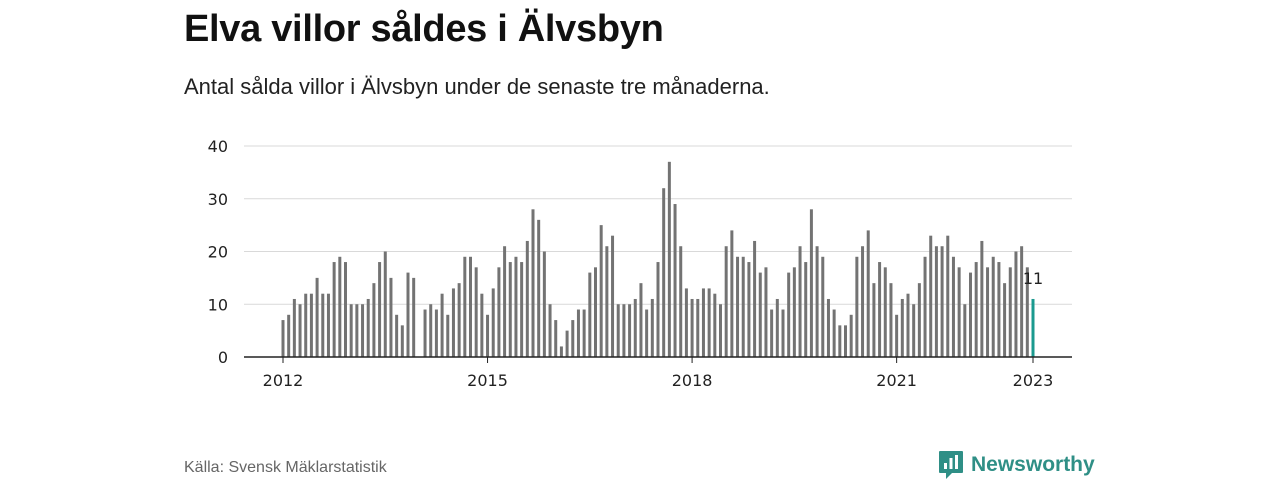 The image size is (1280, 480). I want to click on brand-logo: Newsworthy, so click(1016, 465).